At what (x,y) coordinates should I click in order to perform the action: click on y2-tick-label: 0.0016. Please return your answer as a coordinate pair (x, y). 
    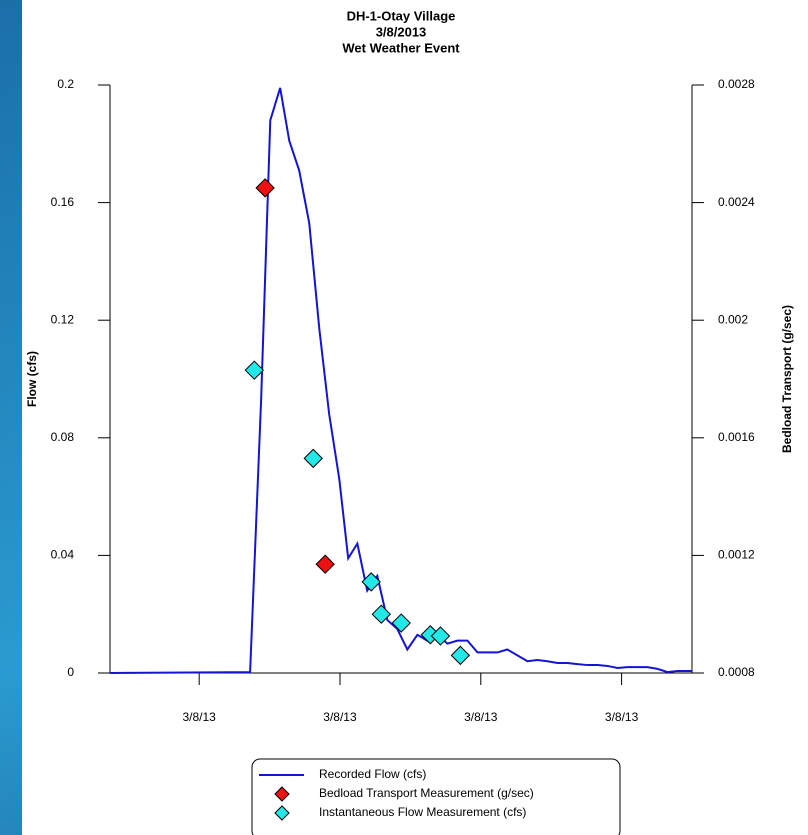
    Looking at the image, I should click on (736, 437).